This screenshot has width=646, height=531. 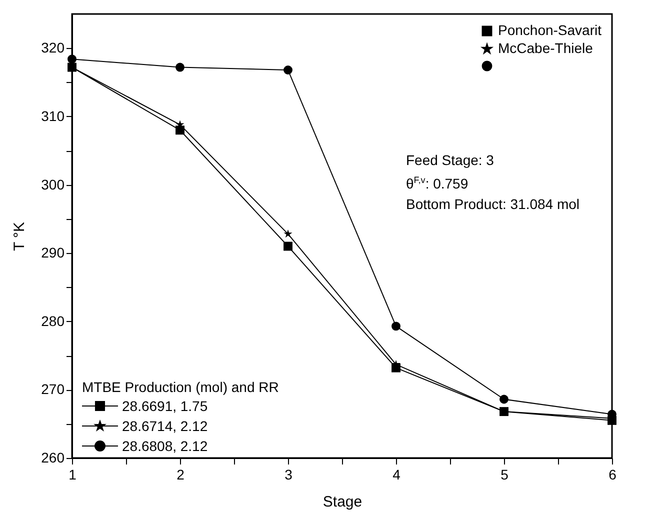 What do you see at coordinates (53, 116) in the screenshot?
I see `y-tick-label: 310` at bounding box center [53, 116].